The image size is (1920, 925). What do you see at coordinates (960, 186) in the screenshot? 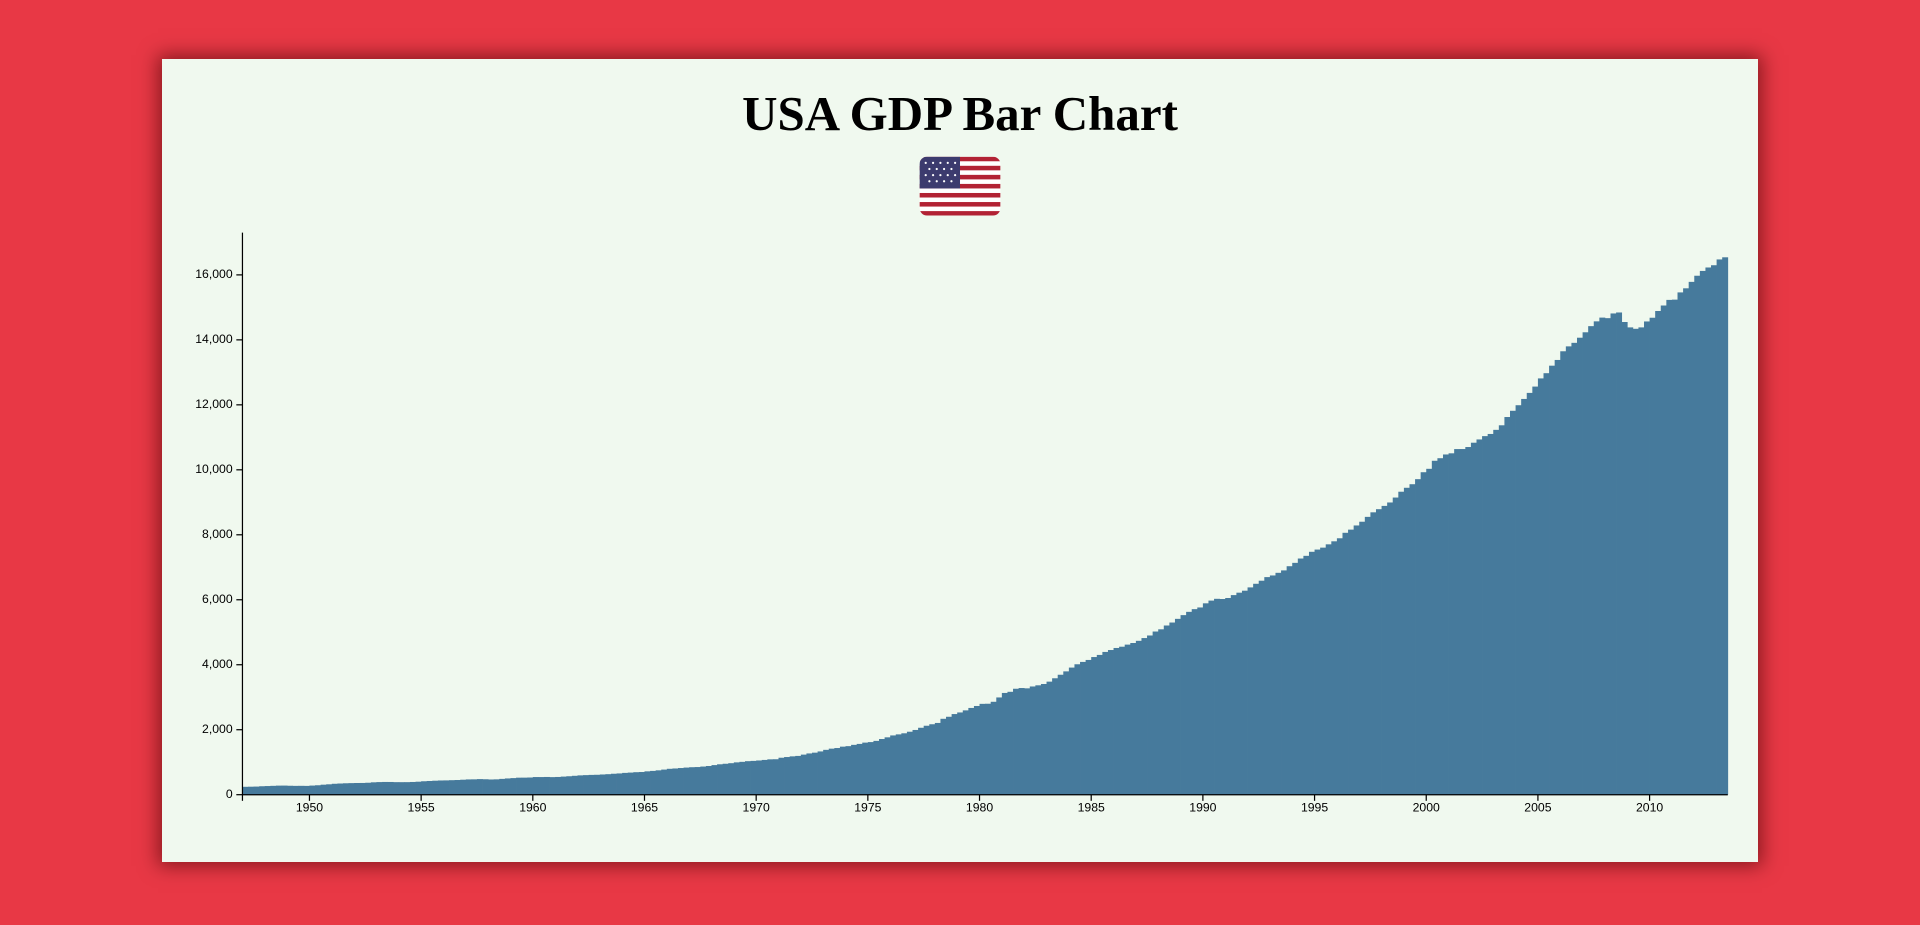
I see `flag-icon` at bounding box center [960, 186].